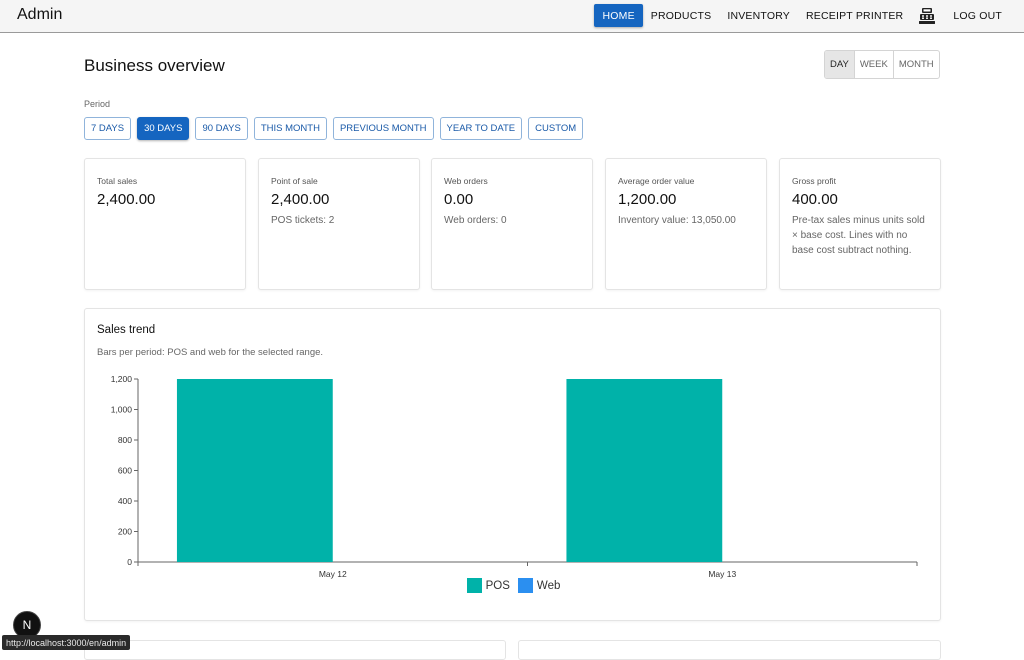 The image size is (1024, 660). What do you see at coordinates (729, 650) in the screenshot?
I see `bottom-card-right` at bounding box center [729, 650].